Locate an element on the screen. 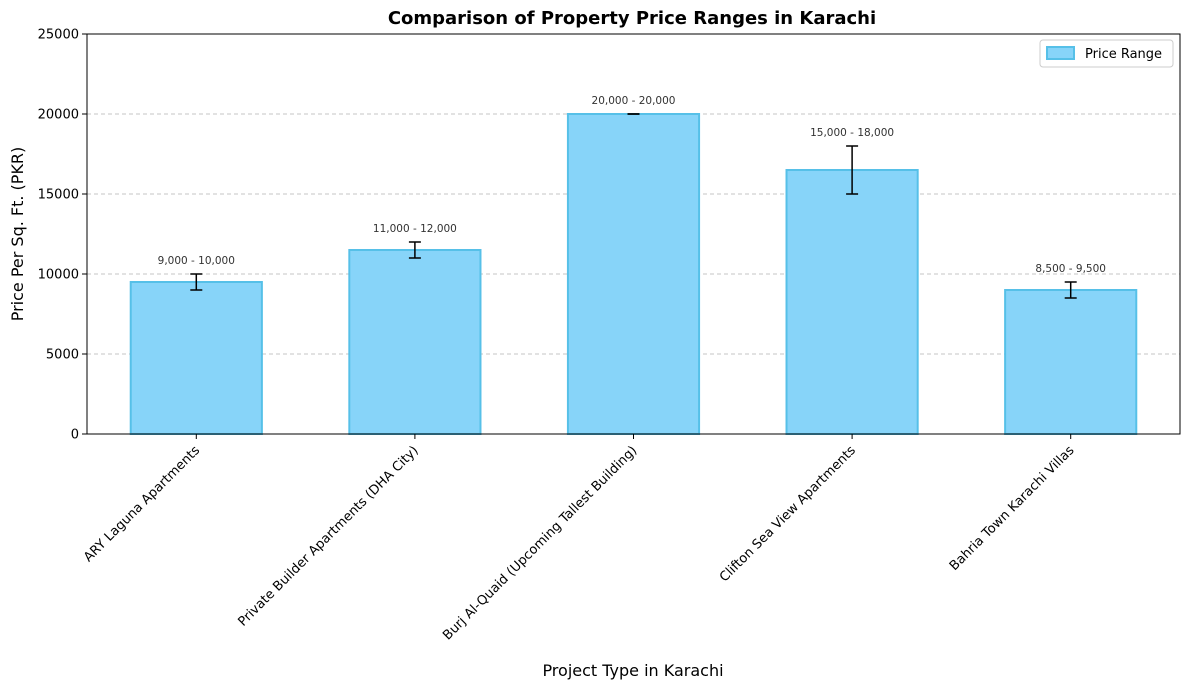 The image size is (1189, 690). x-tick-label: Bahria Town Karachi Villas is located at coordinates (1012, 508).